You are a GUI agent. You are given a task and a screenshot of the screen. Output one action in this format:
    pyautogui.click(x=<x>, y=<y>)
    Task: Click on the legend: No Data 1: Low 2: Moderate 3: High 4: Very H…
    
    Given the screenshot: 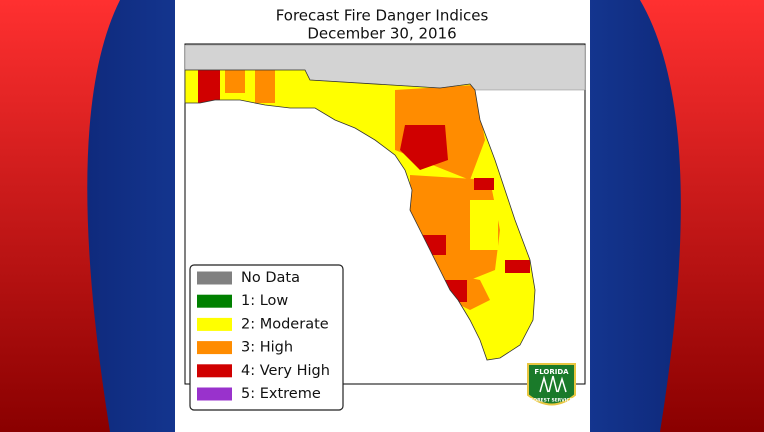 What is the action you would take?
    pyautogui.click(x=263, y=336)
    